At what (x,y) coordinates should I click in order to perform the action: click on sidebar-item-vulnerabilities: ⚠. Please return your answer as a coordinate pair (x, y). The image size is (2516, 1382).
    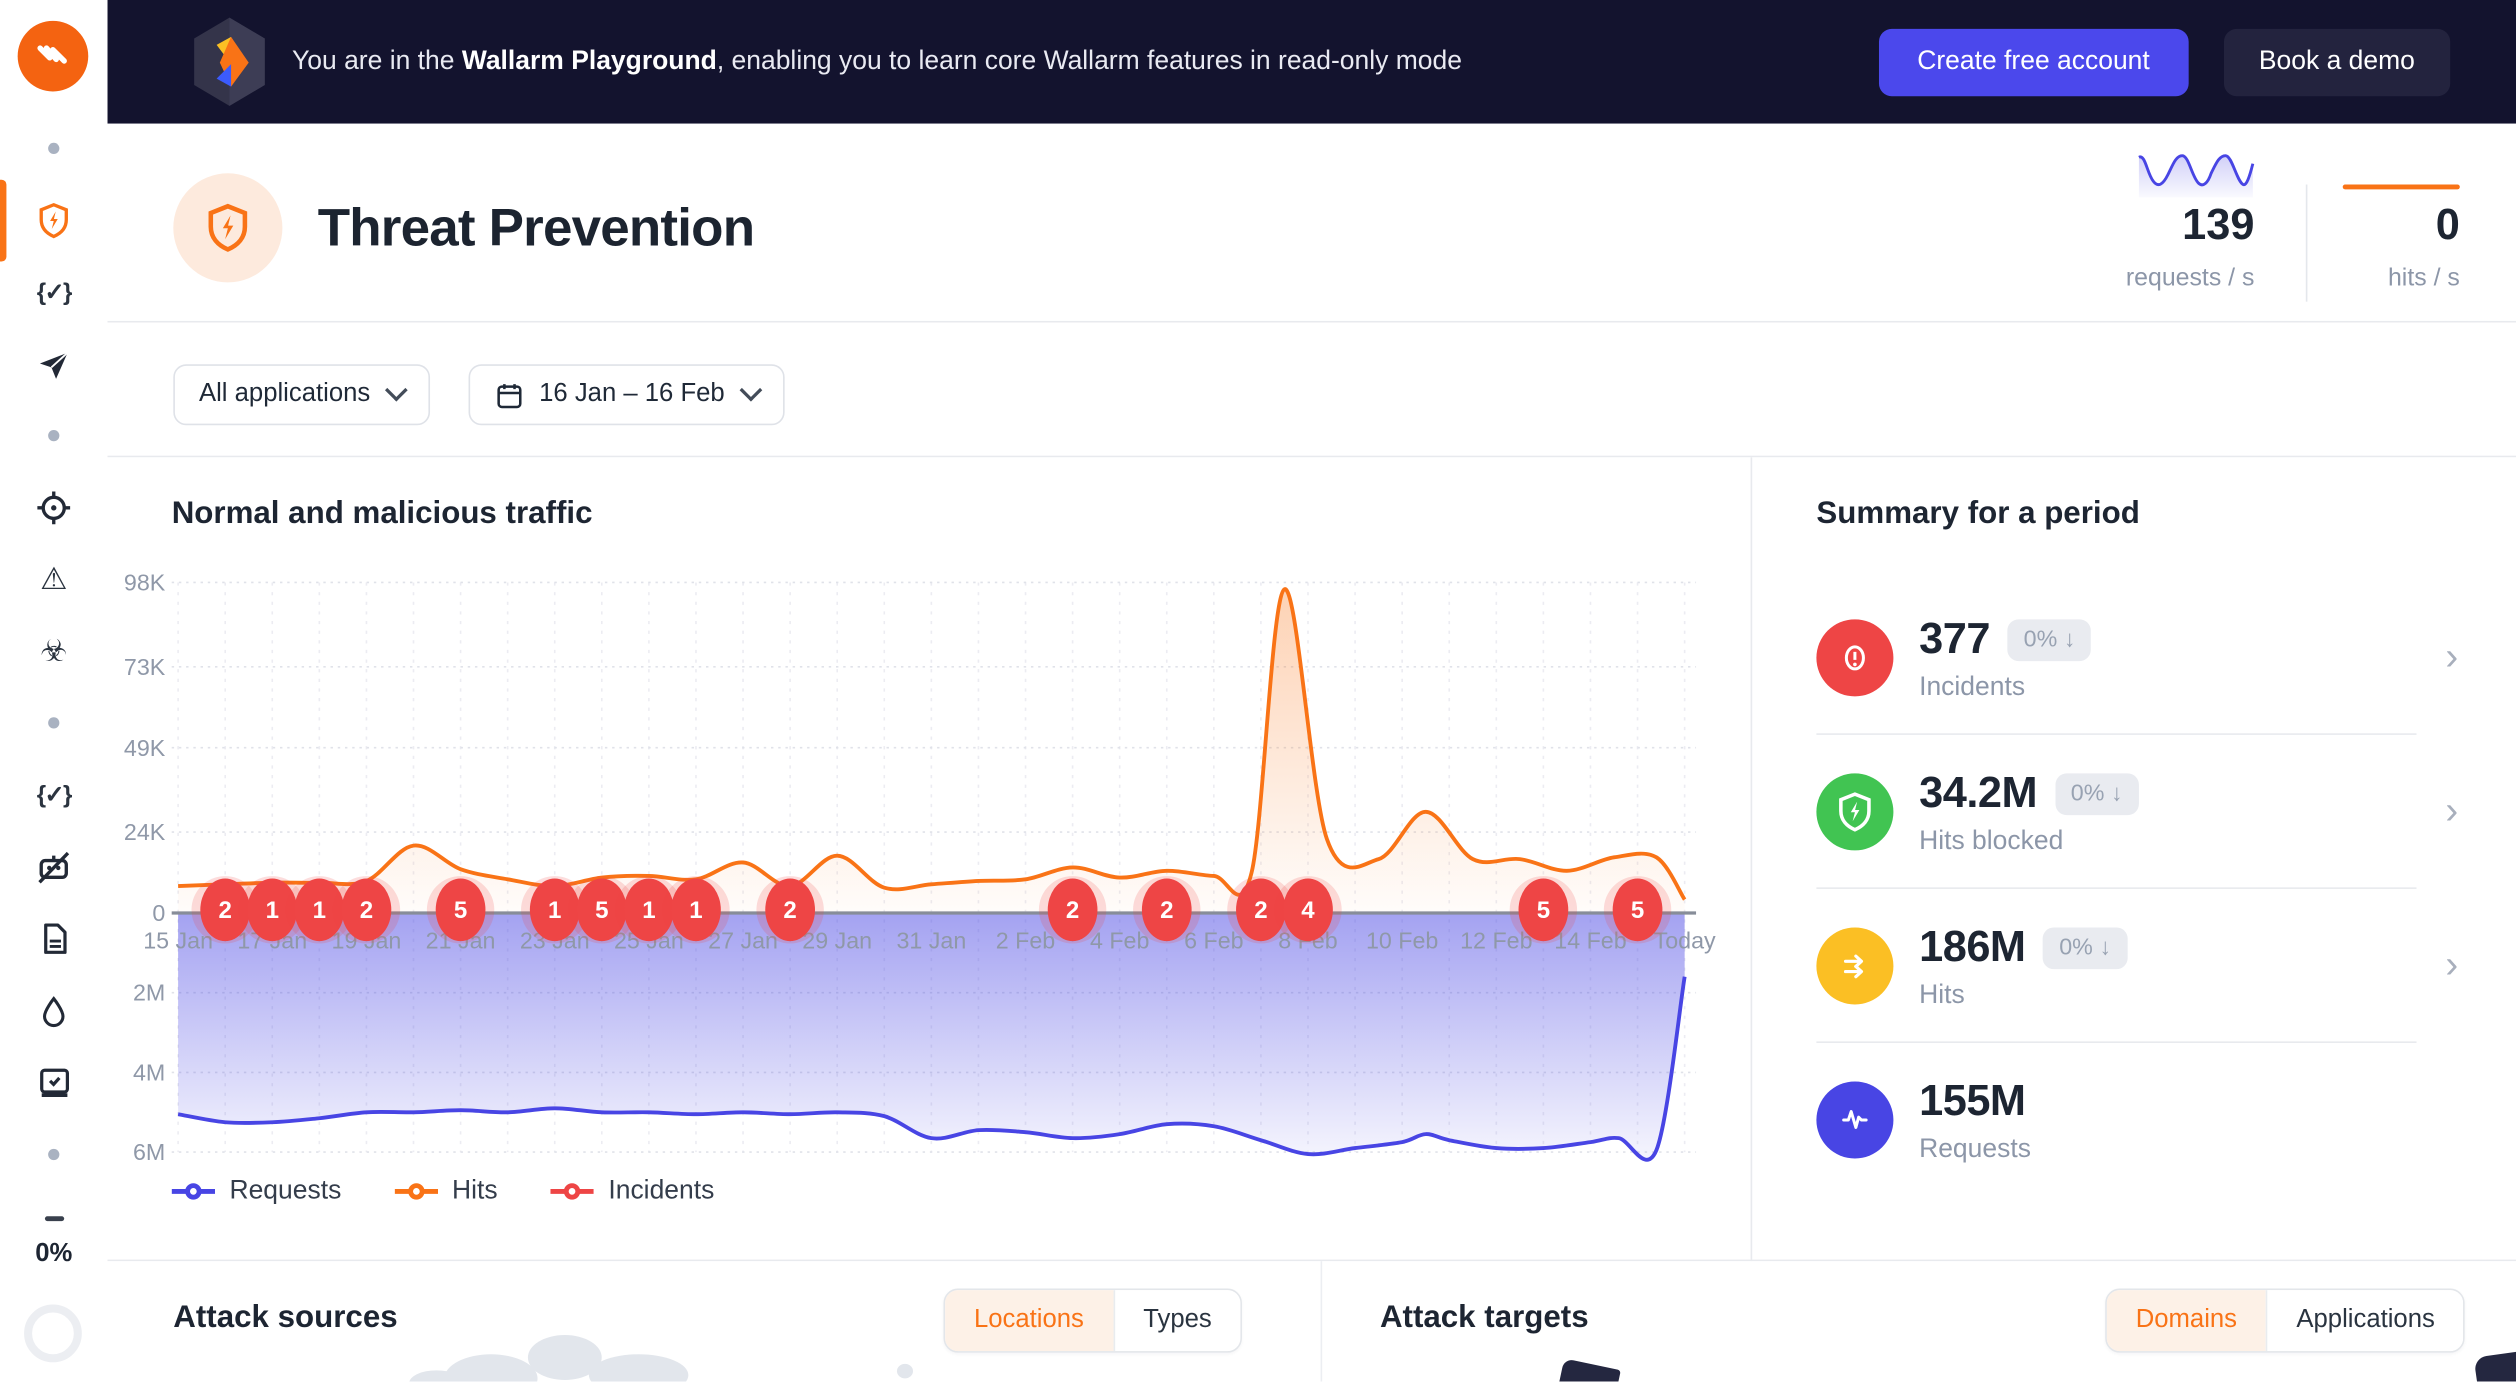
    Looking at the image, I should click on (54, 579).